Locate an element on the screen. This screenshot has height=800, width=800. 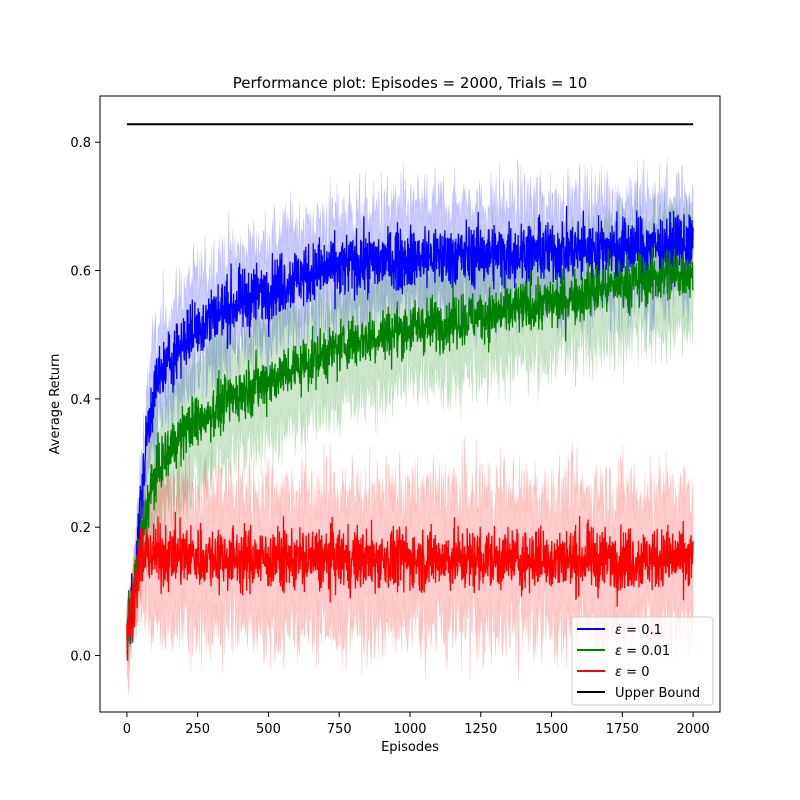
y-axis: 0.0 0.2 0.4 0.6 0.8 is located at coordinates (85, 400).